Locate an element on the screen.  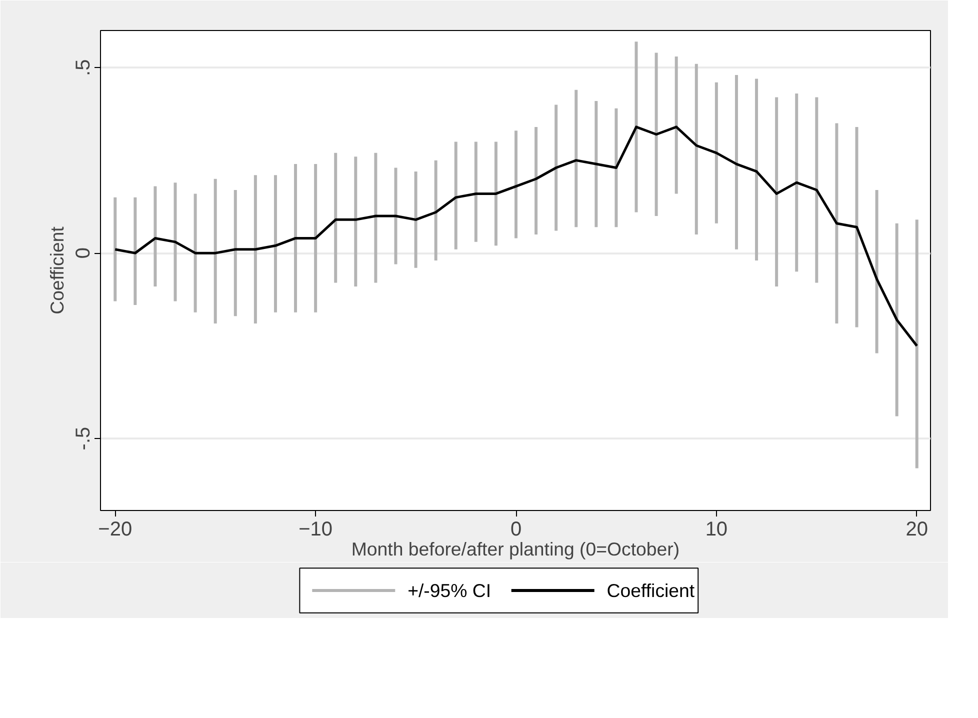
x-tick-label: 10 is located at coordinates (716, 529).